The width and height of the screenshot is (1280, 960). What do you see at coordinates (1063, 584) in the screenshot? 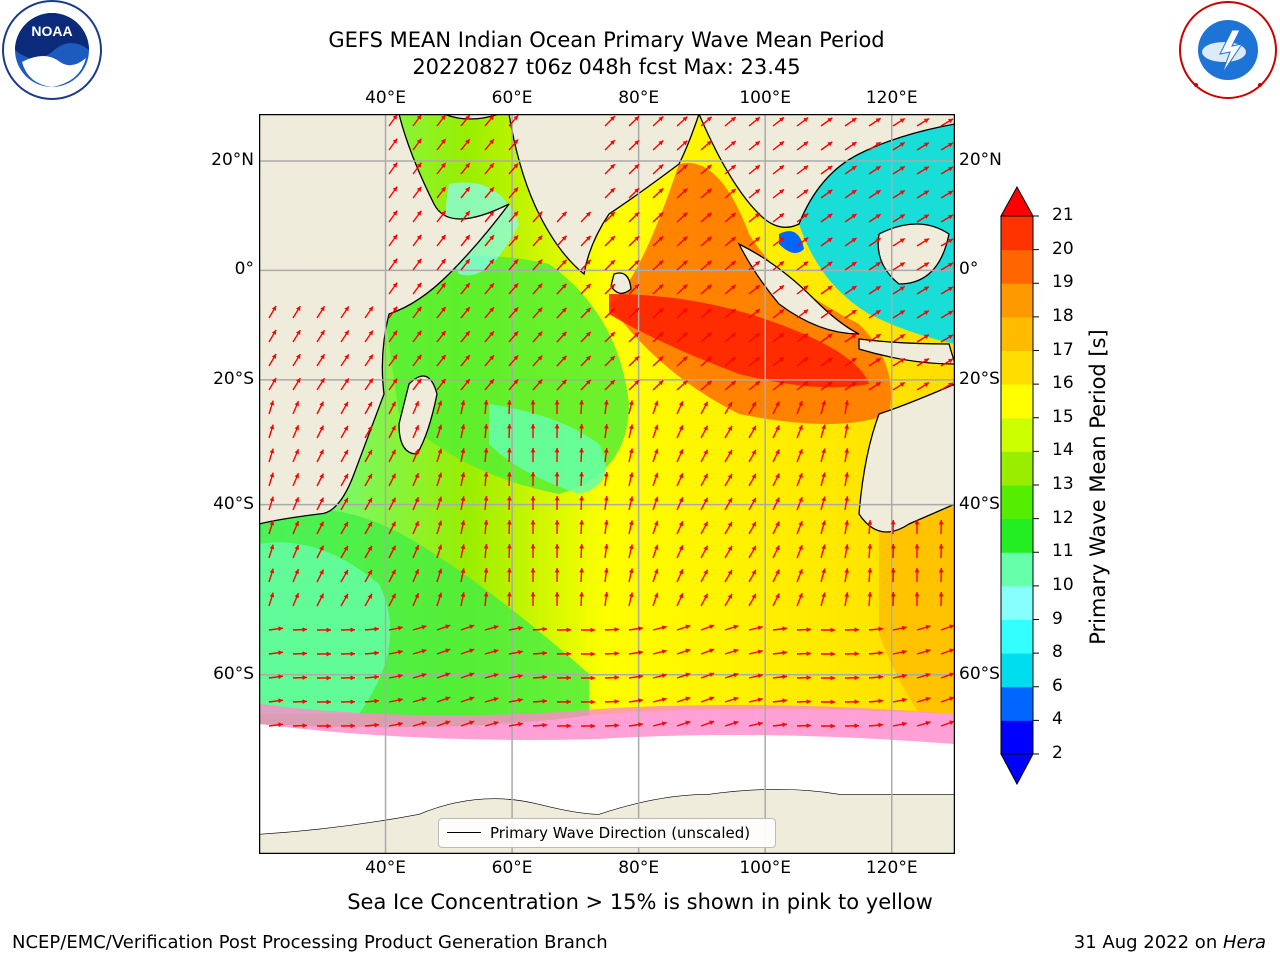
I see `colorbar-tick-label: 10` at bounding box center [1063, 584].